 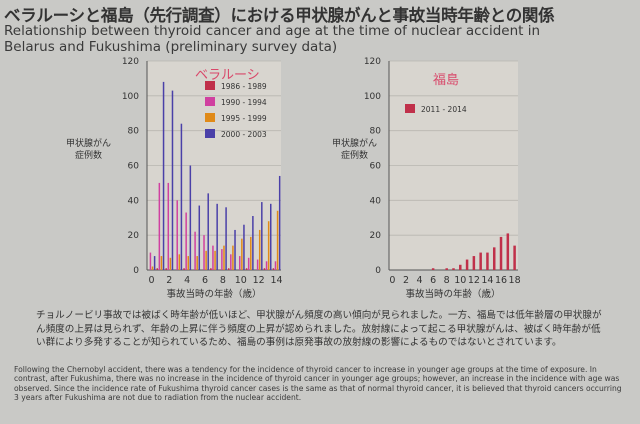 What do you see at coordinates (444, 109) in the screenshot?
I see `fukushima-legend-label: 2011 - 2014` at bounding box center [444, 109].